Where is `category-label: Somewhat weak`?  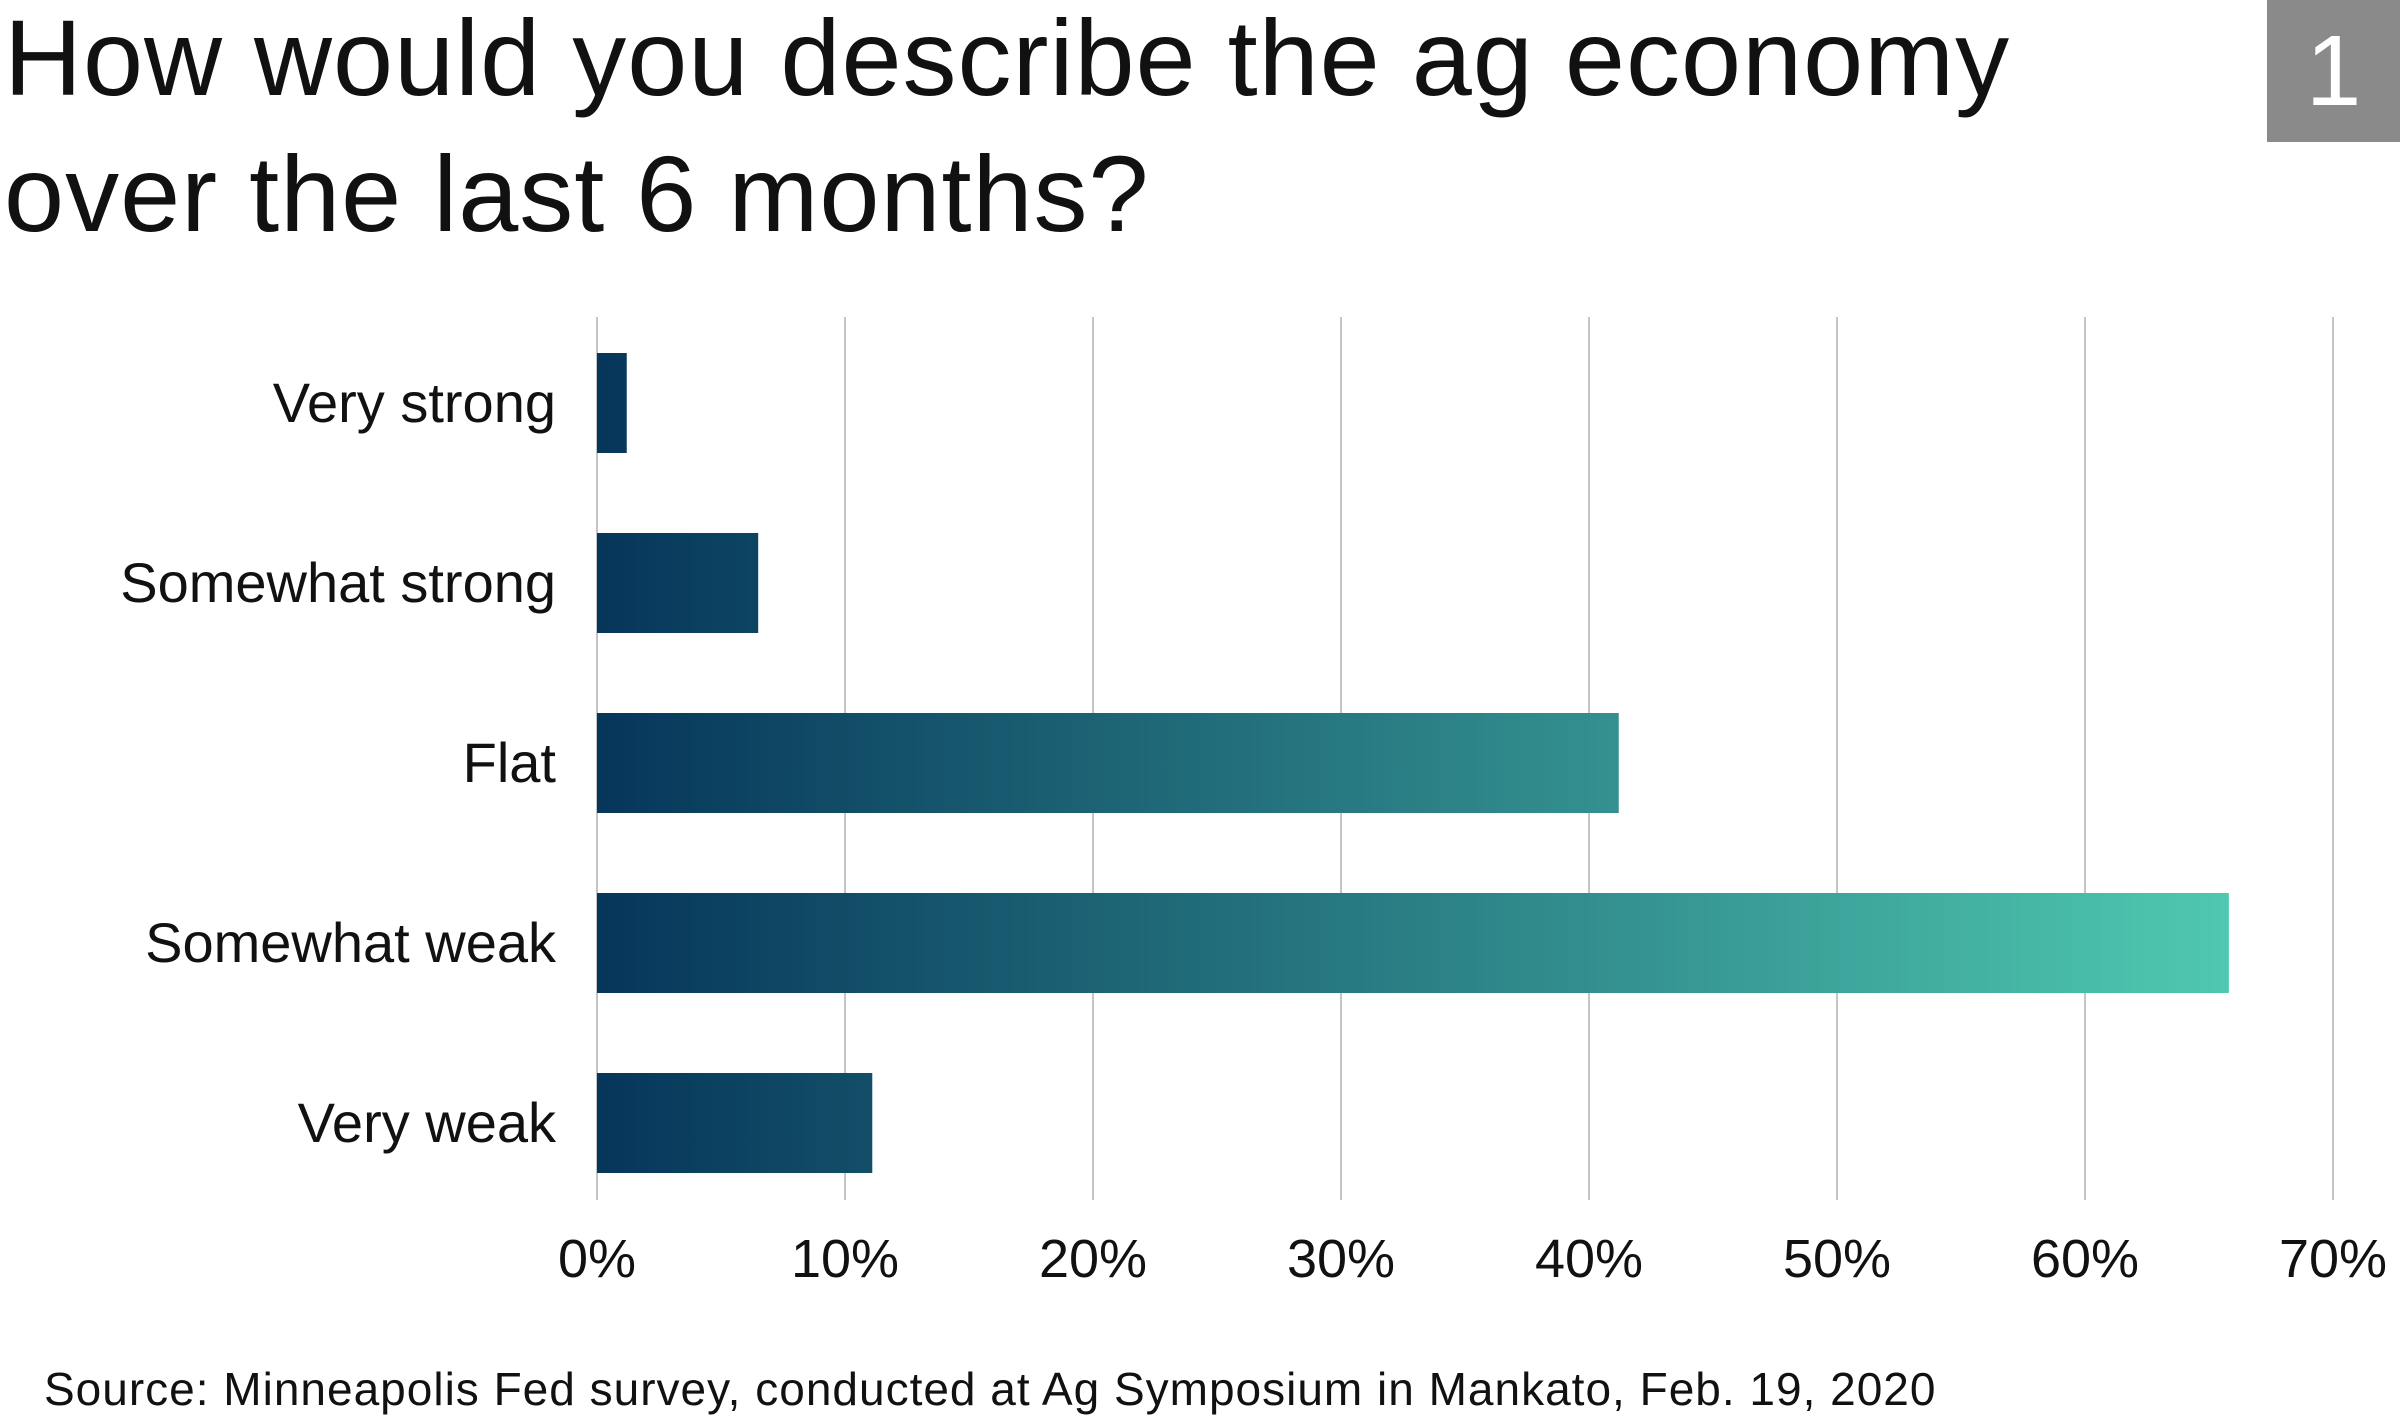 category-label: Somewhat weak is located at coordinates (351, 942).